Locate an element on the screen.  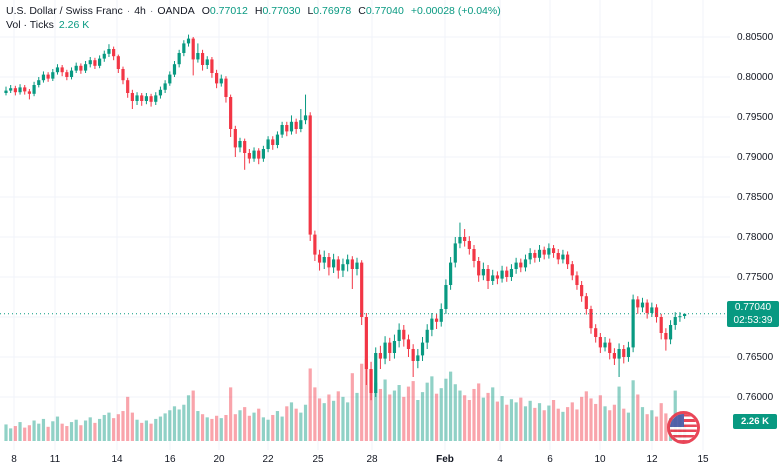
ohlc-letter: H is located at coordinates (258, 11).